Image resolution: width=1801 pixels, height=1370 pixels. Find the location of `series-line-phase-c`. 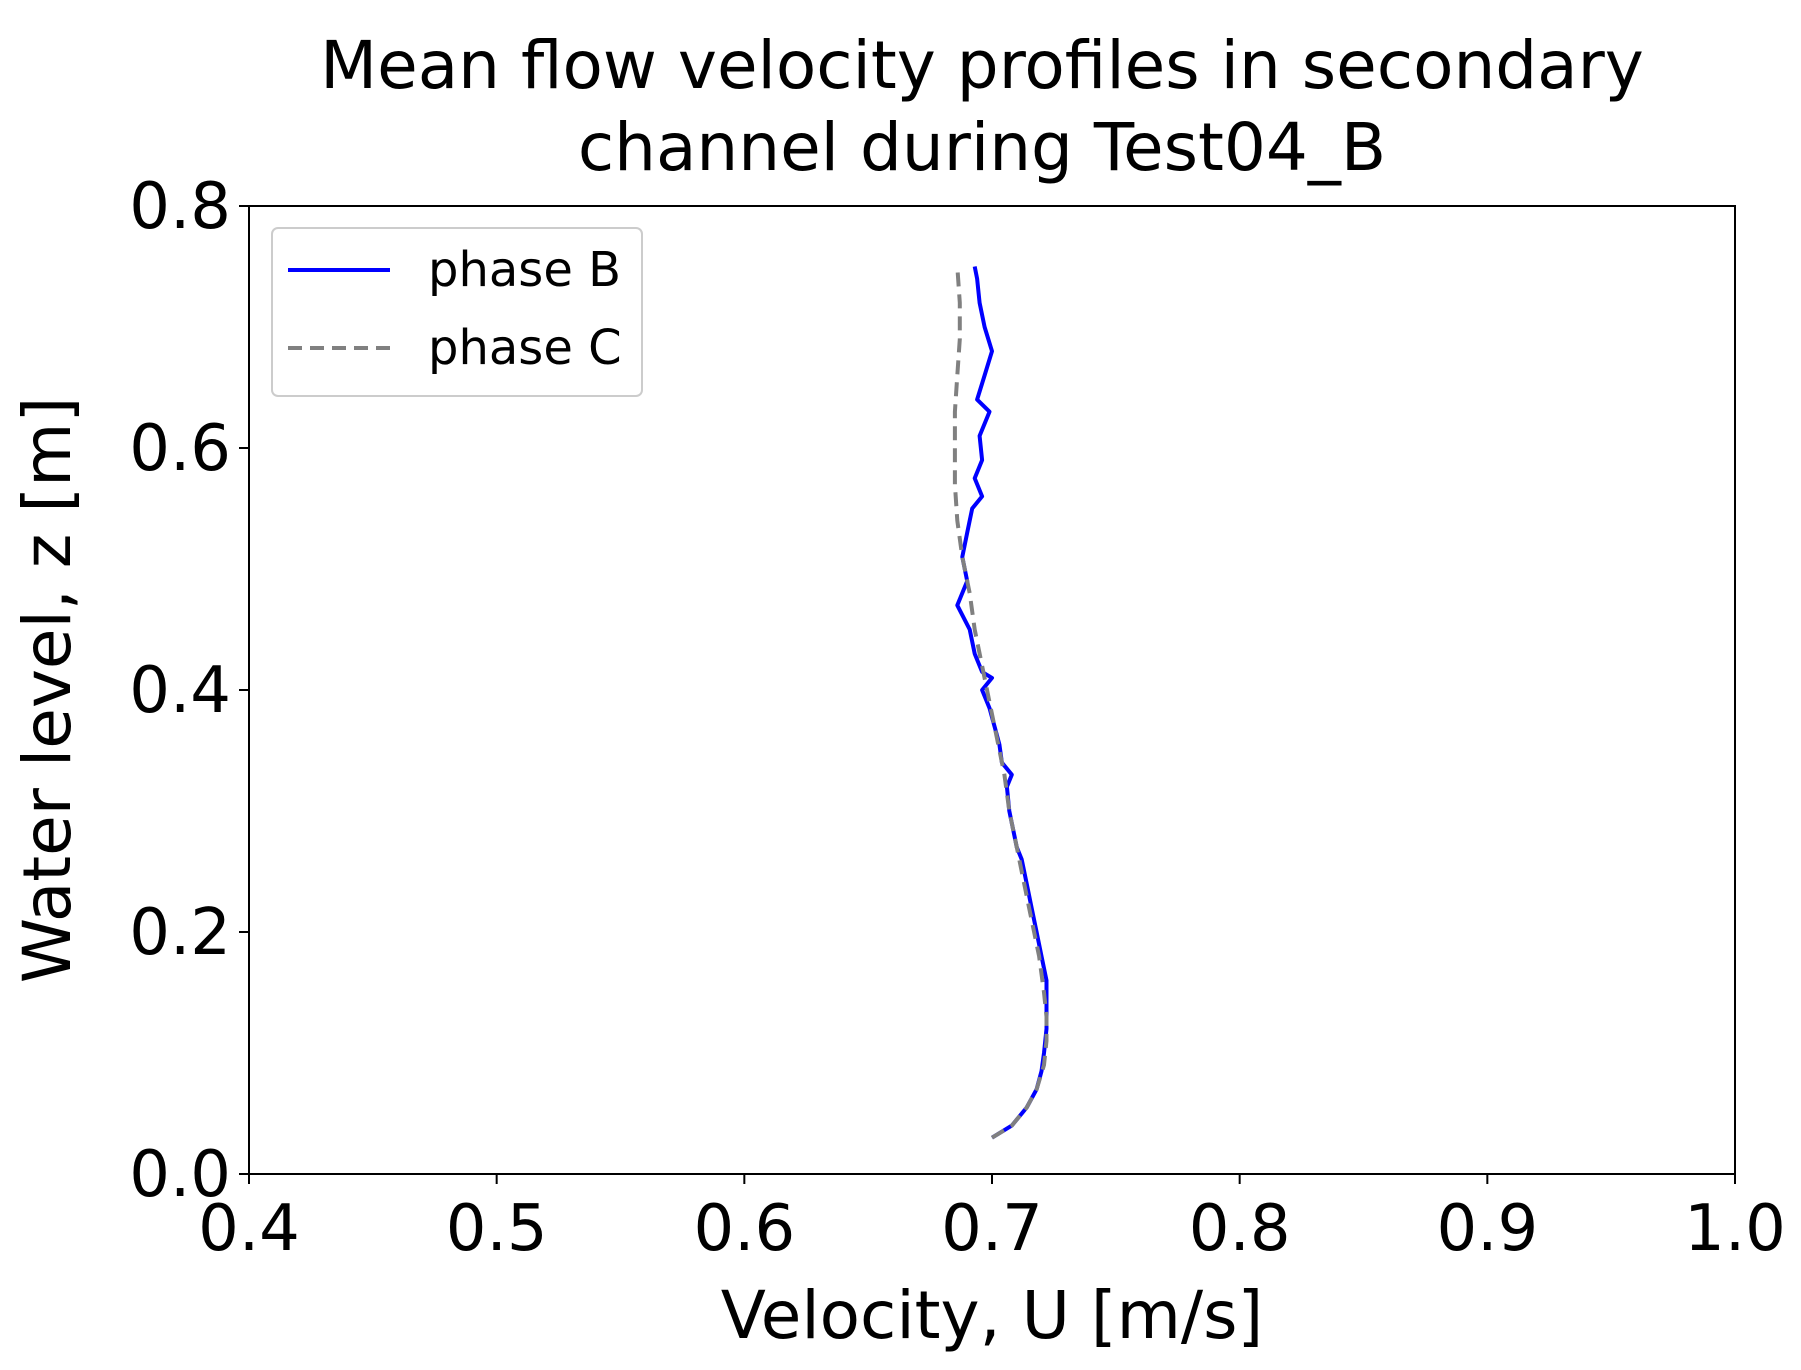

series-line-phase-c is located at coordinates (1000, 703).